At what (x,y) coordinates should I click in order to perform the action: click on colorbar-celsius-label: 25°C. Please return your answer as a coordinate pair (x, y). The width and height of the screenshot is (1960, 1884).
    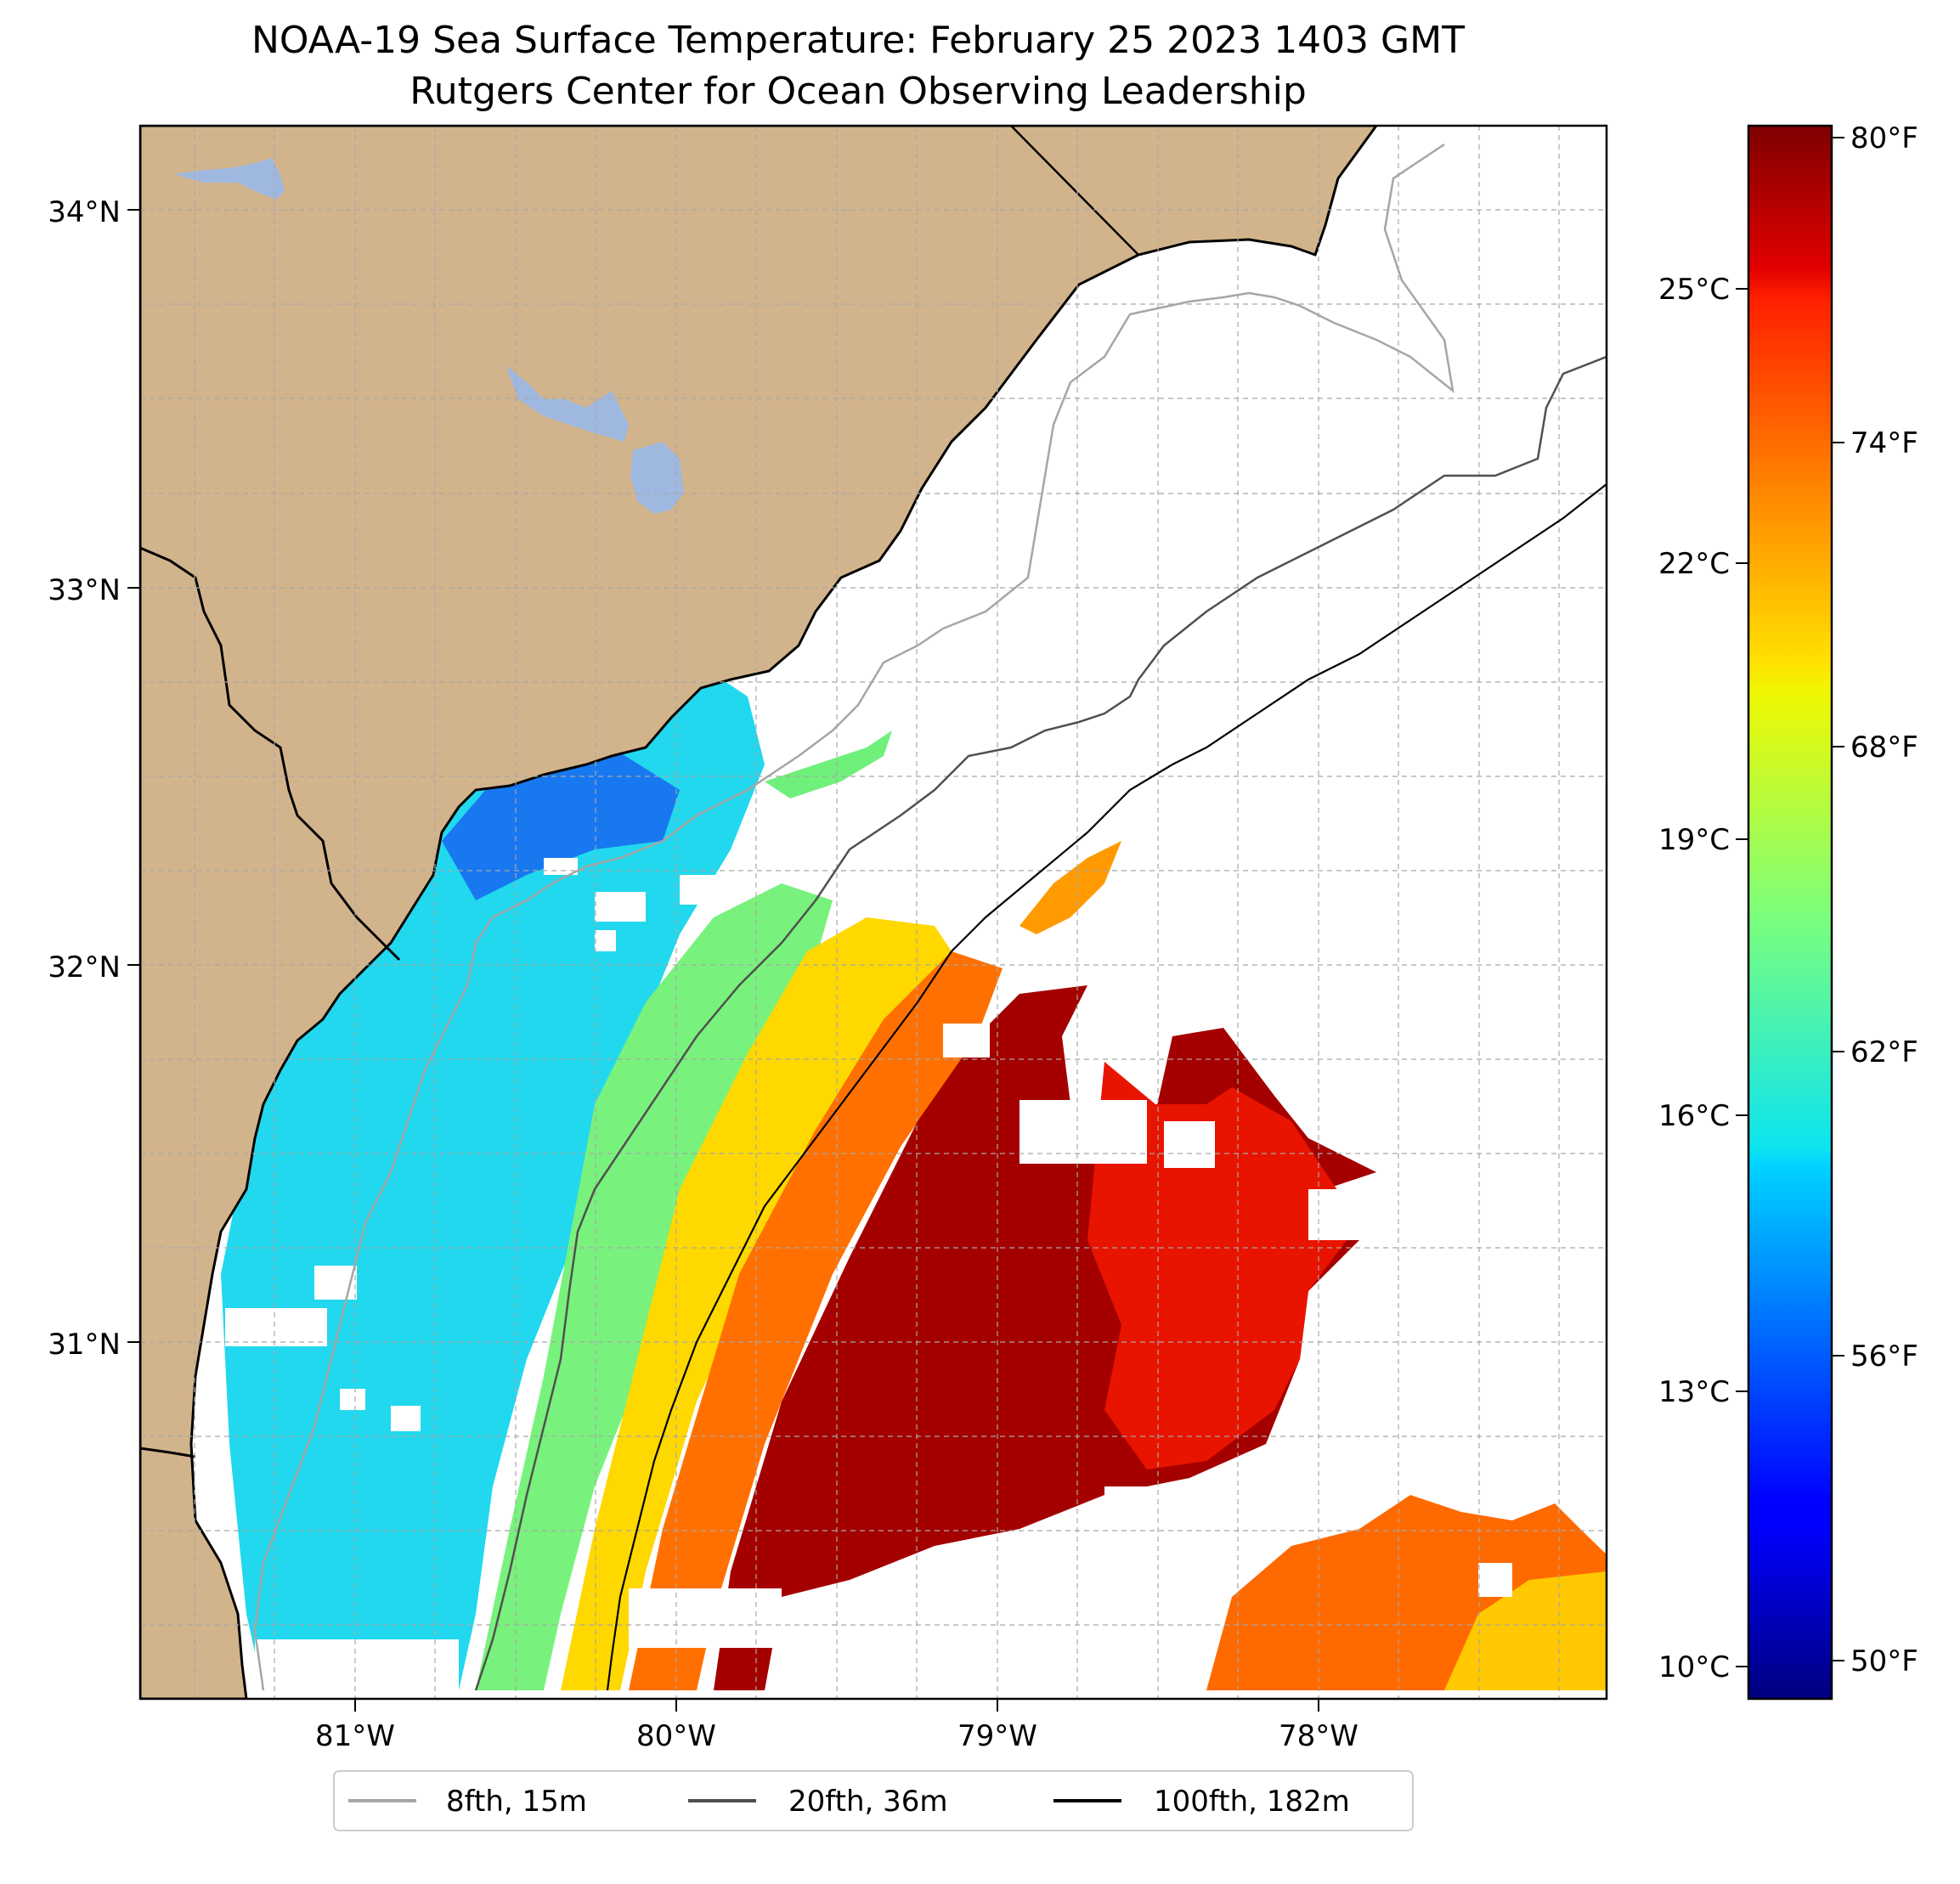
    Looking at the image, I should click on (1694, 290).